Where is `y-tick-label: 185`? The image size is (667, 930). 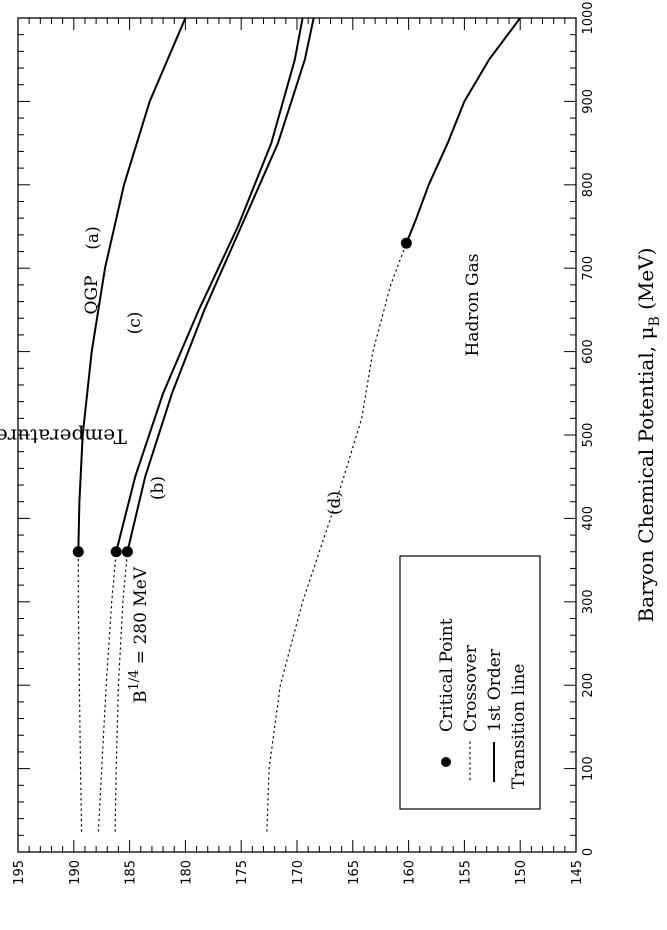 y-tick-label: 185 is located at coordinates (131, 872).